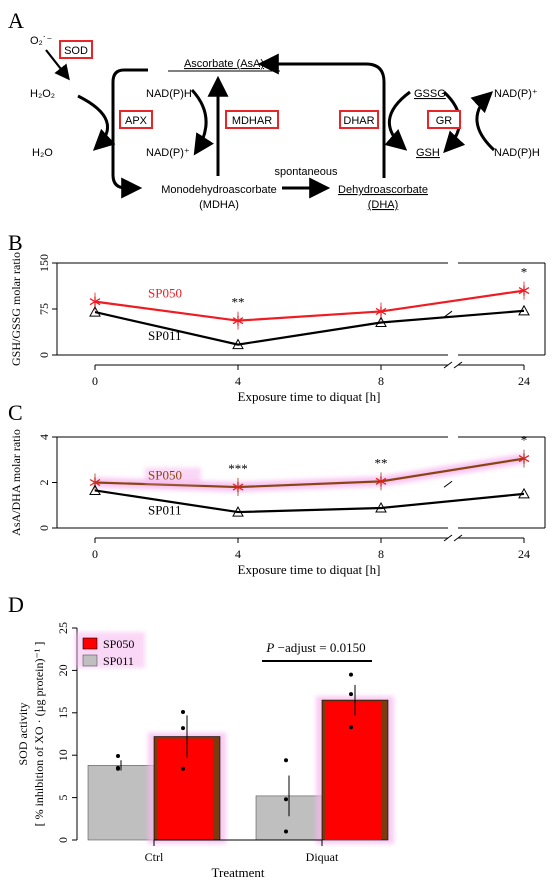 The image size is (550, 888). What do you see at coordinates (383, 190) in the screenshot?
I see `dha-label-line1: Dehydroascorbate` at bounding box center [383, 190].